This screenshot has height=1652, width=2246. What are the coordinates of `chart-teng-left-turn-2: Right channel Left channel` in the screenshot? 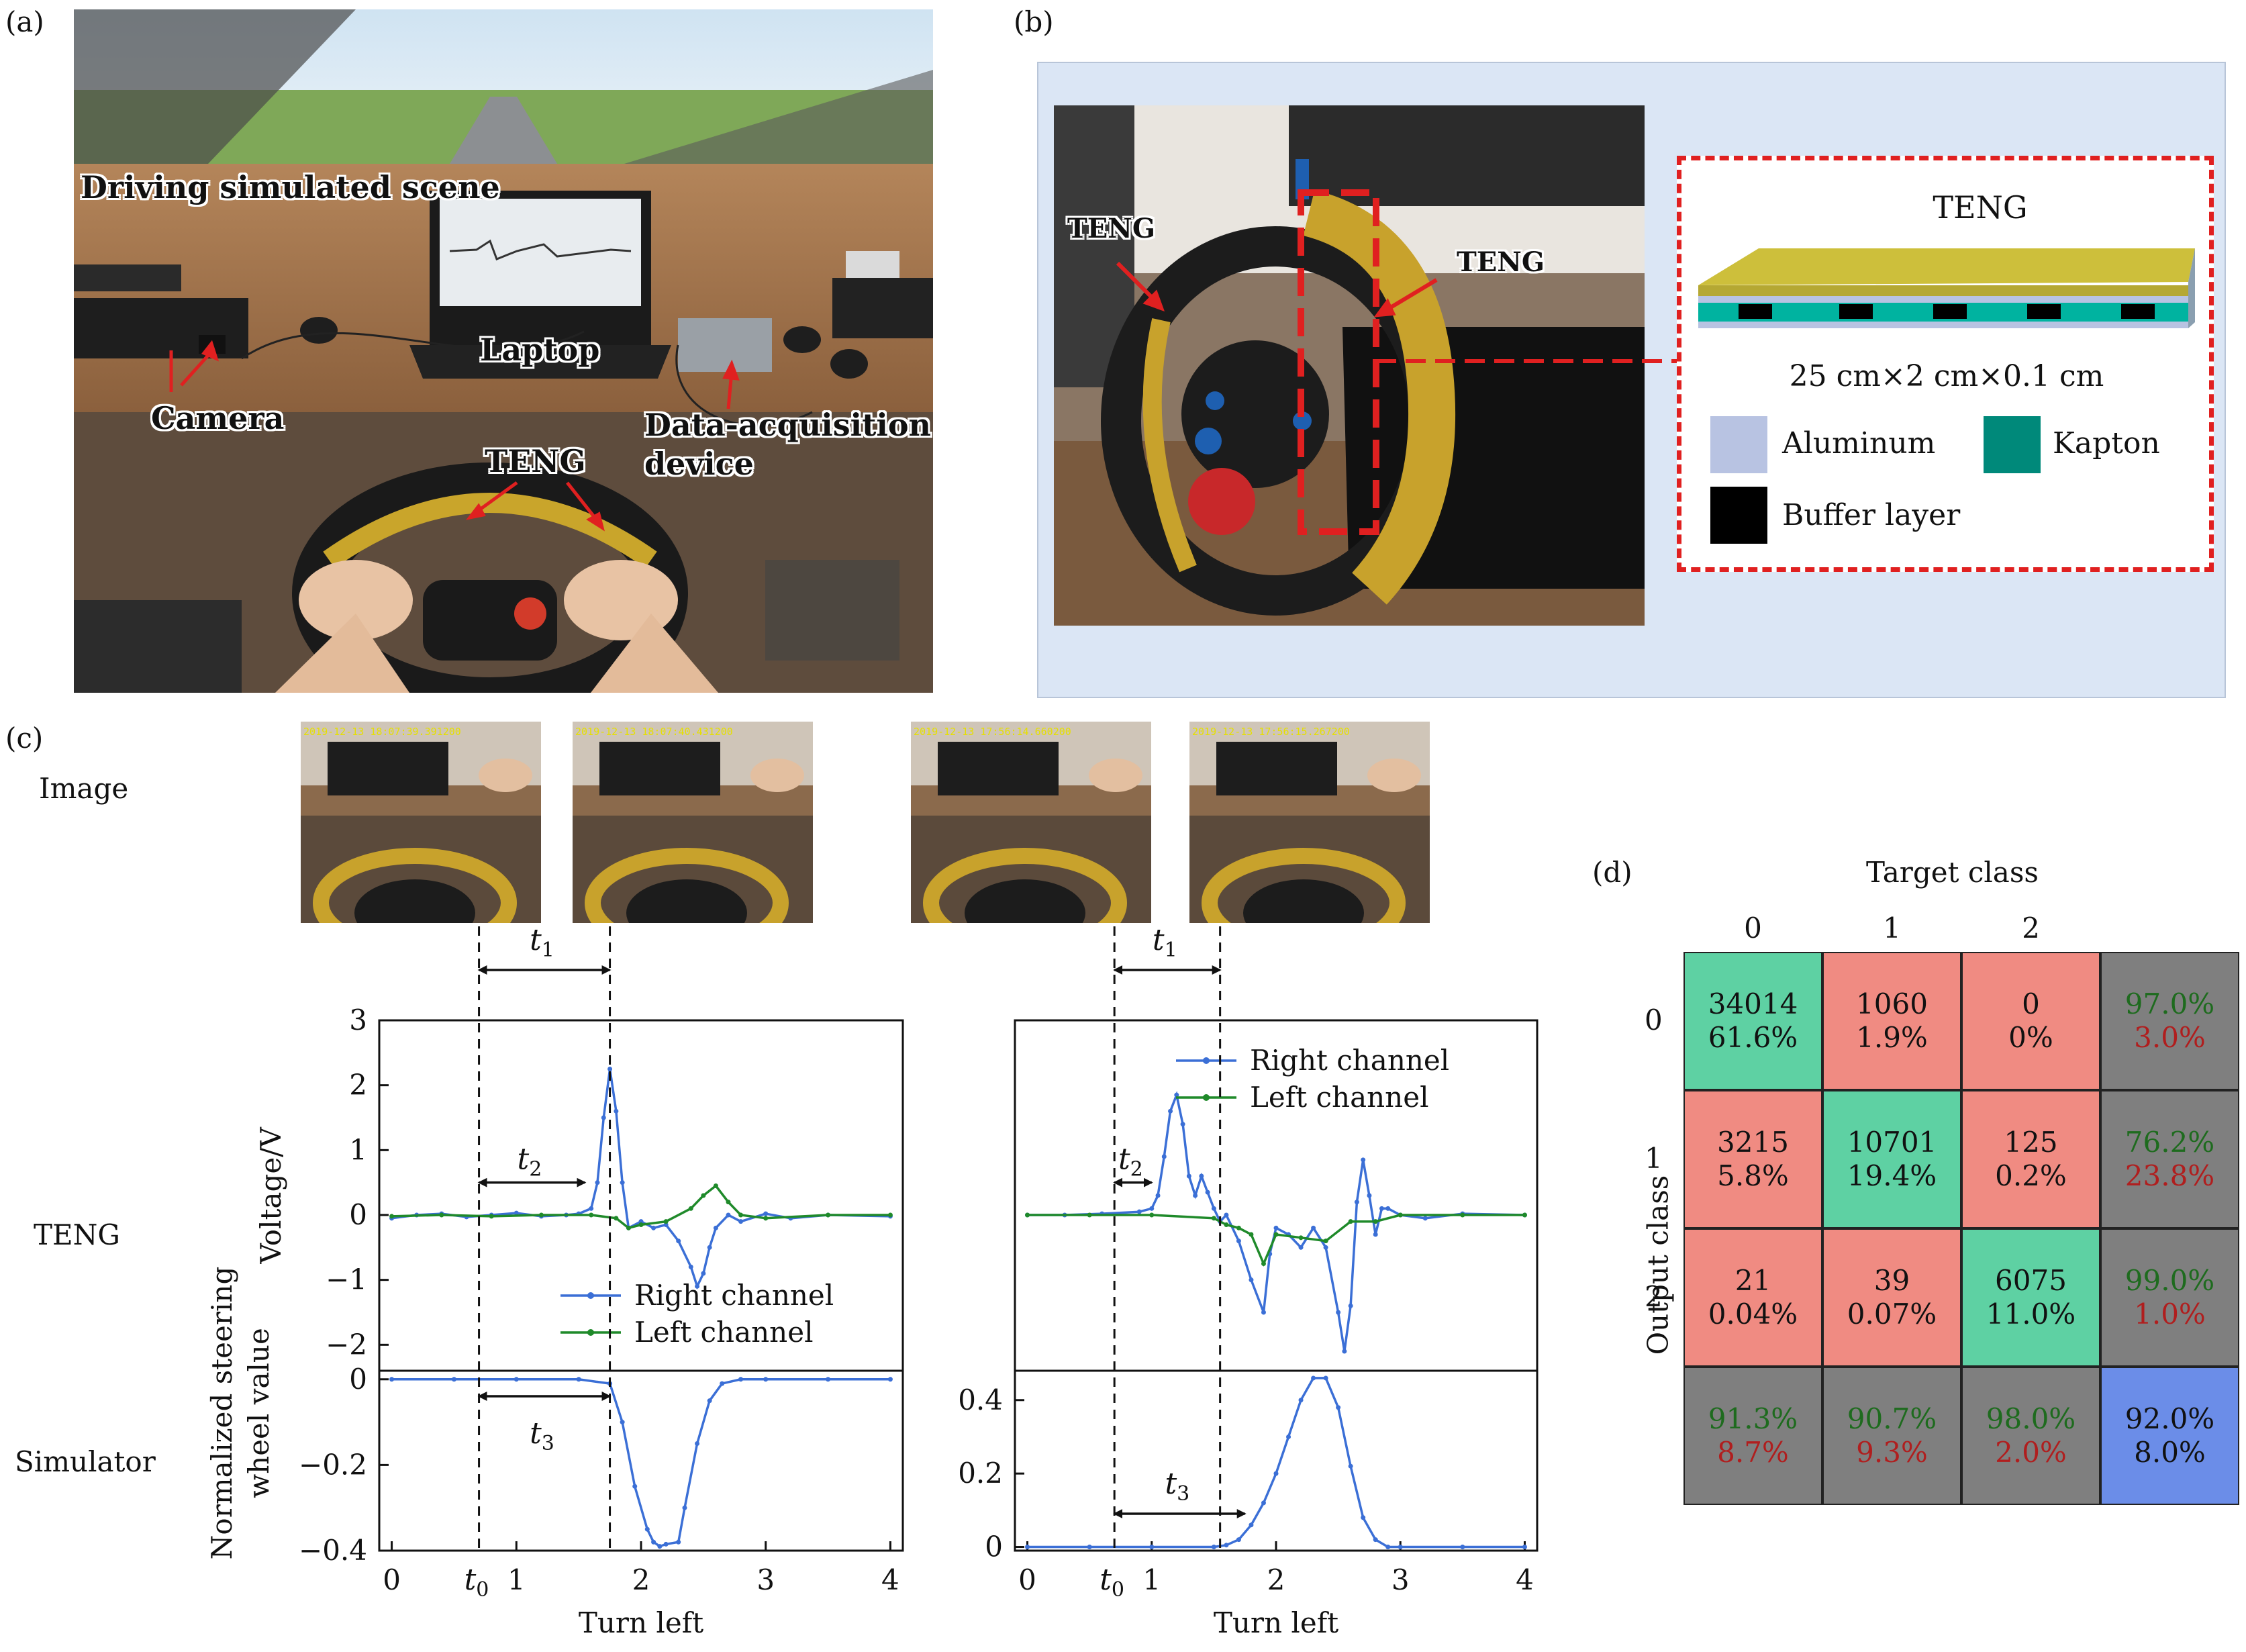 It's located at (1277, 1196).